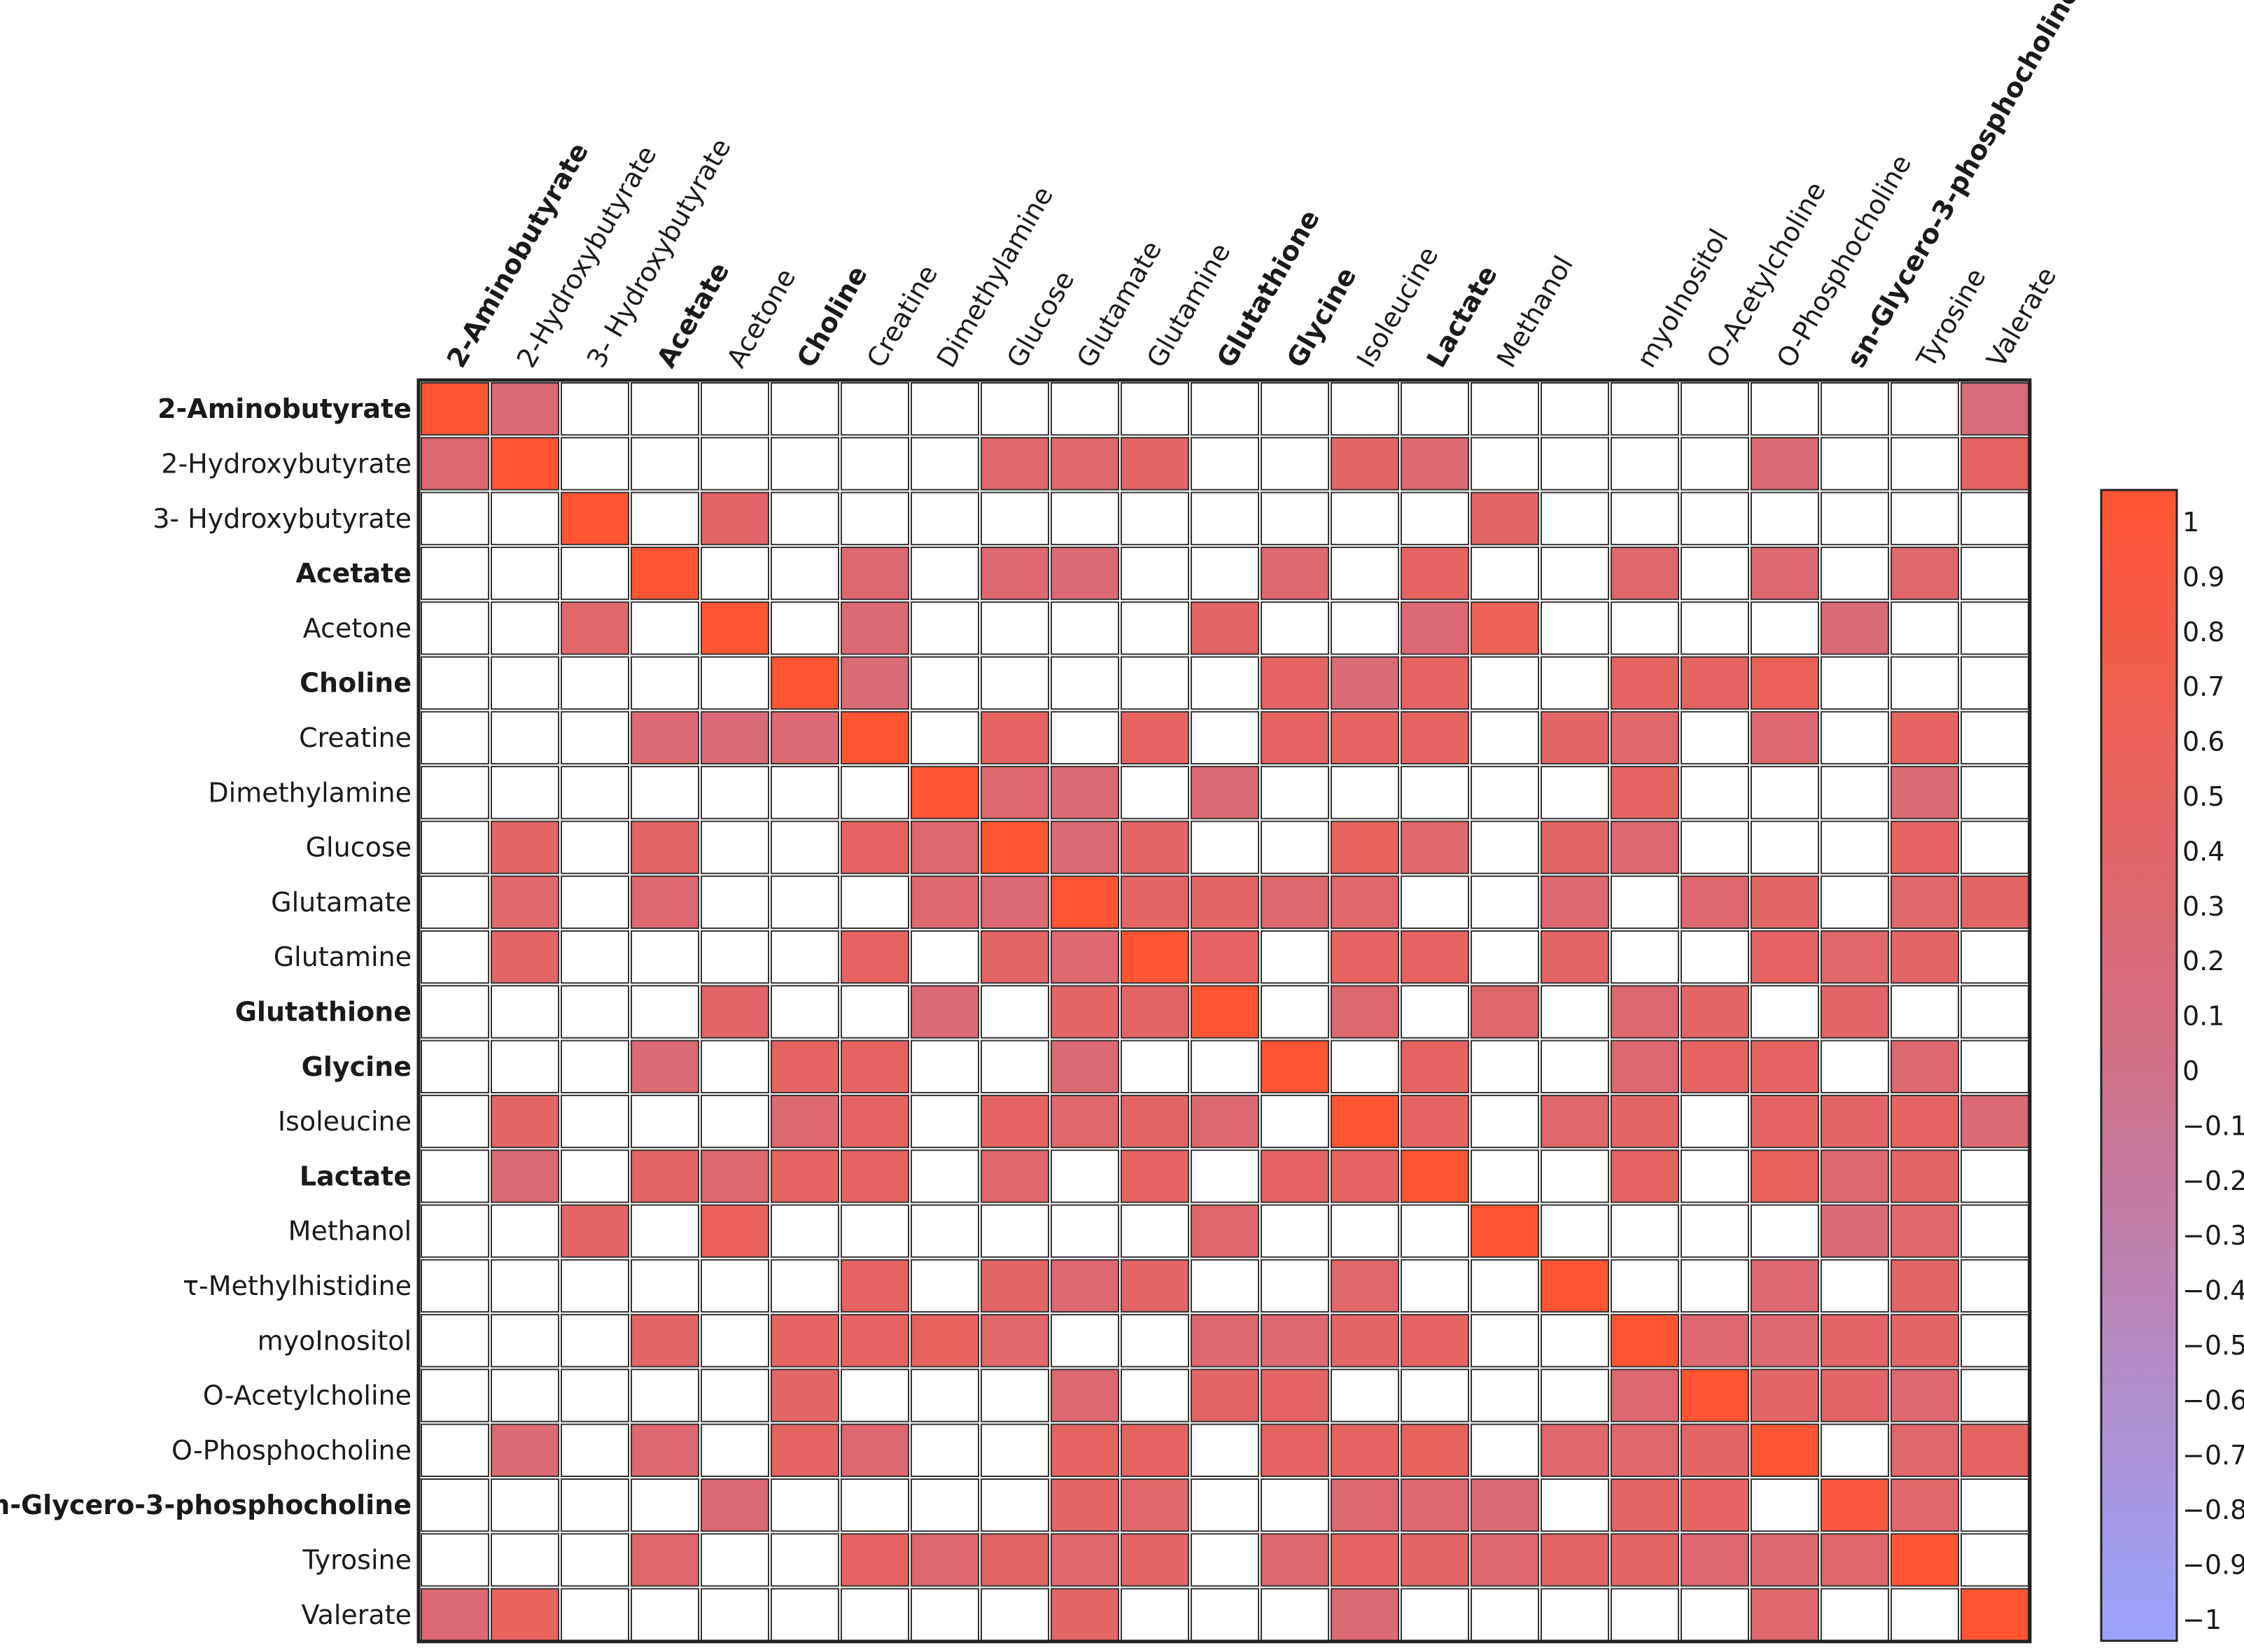 The height and width of the screenshot is (1652, 2244). Describe the element at coordinates (284, 408) in the screenshot. I see `row-label: 2-Aminobutyrate` at that location.